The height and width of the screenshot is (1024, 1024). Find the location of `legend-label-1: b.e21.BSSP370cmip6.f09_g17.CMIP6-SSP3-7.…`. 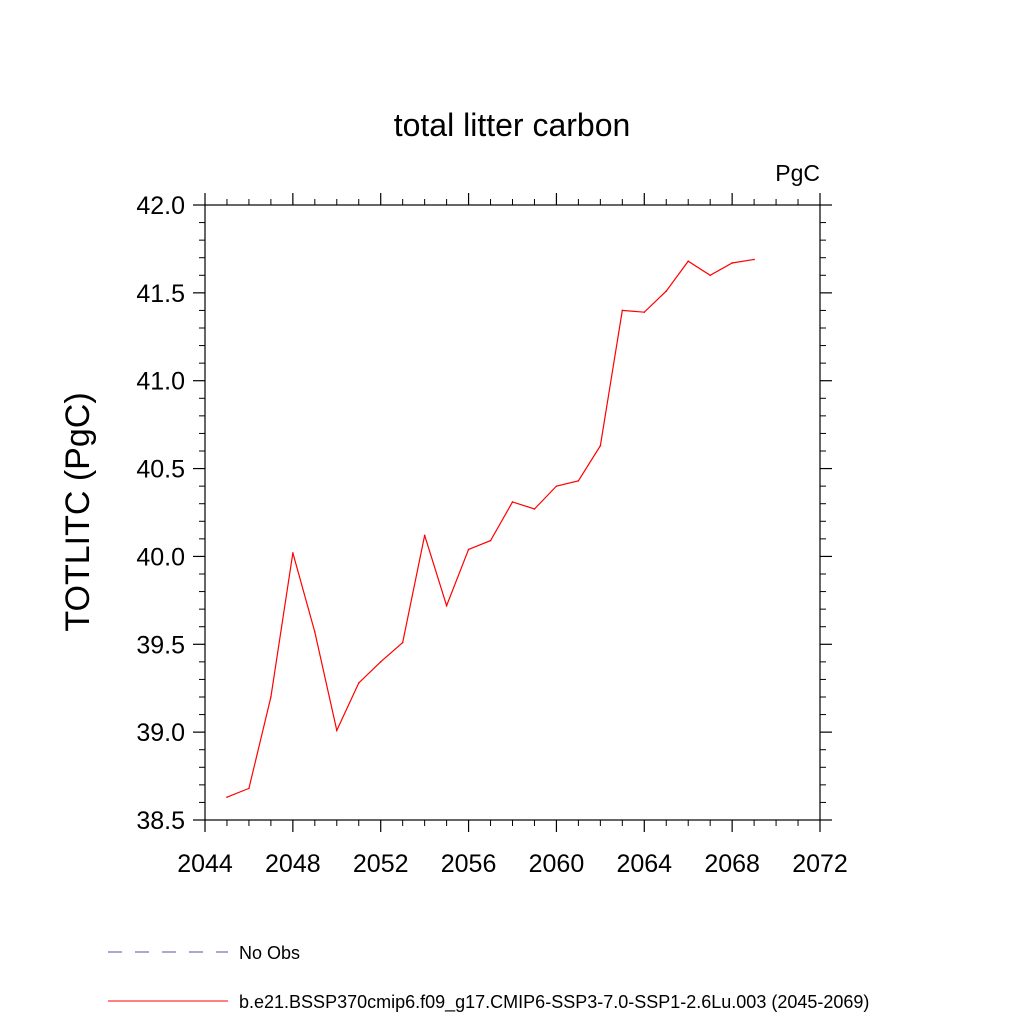

legend-label-1: b.e21.BSSP370cmip6.f09_g17.CMIP6-SSP3-7.… is located at coordinates (554, 1002).